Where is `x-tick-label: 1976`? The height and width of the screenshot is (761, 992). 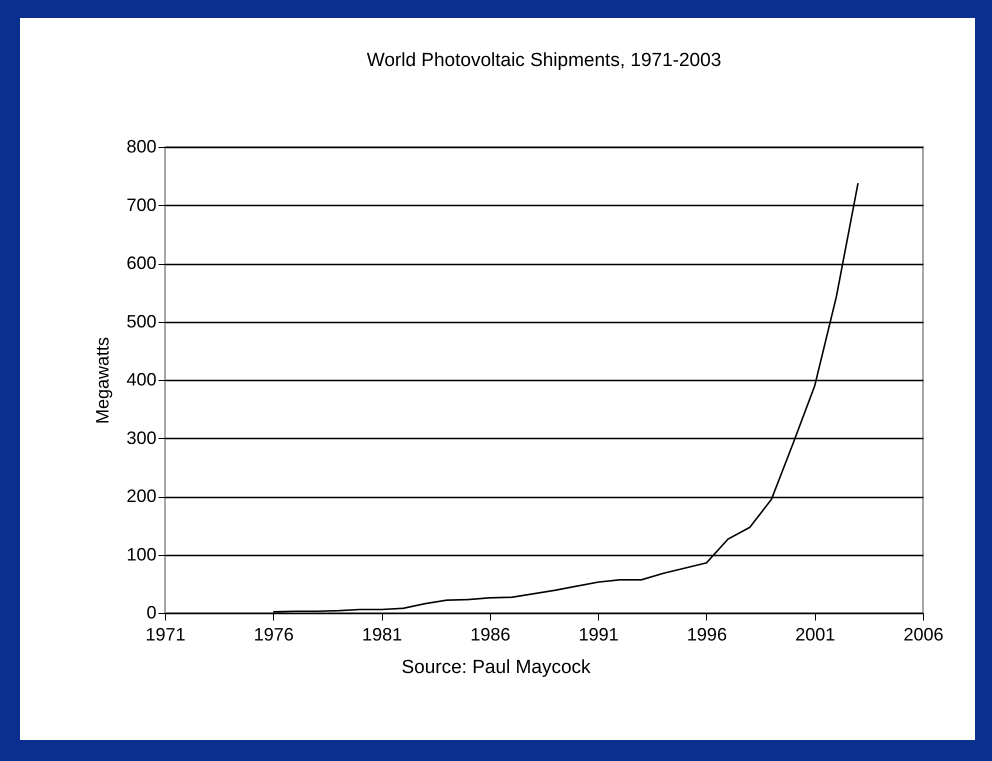 x-tick-label: 1976 is located at coordinates (274, 634).